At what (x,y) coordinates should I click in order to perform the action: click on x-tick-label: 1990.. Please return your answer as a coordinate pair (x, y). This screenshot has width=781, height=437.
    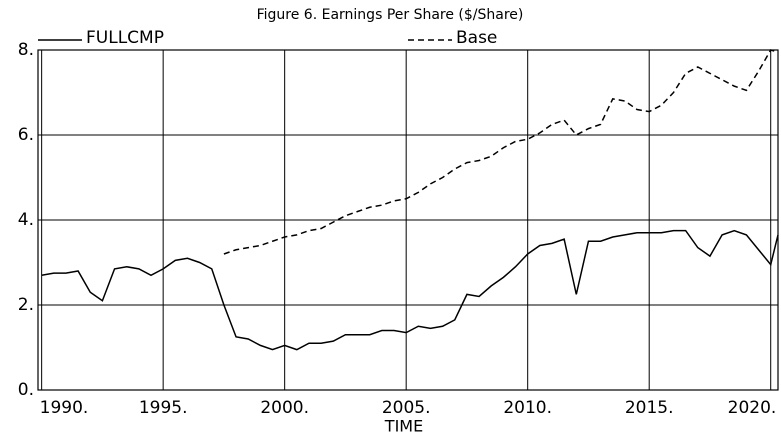
    Looking at the image, I should click on (64, 408).